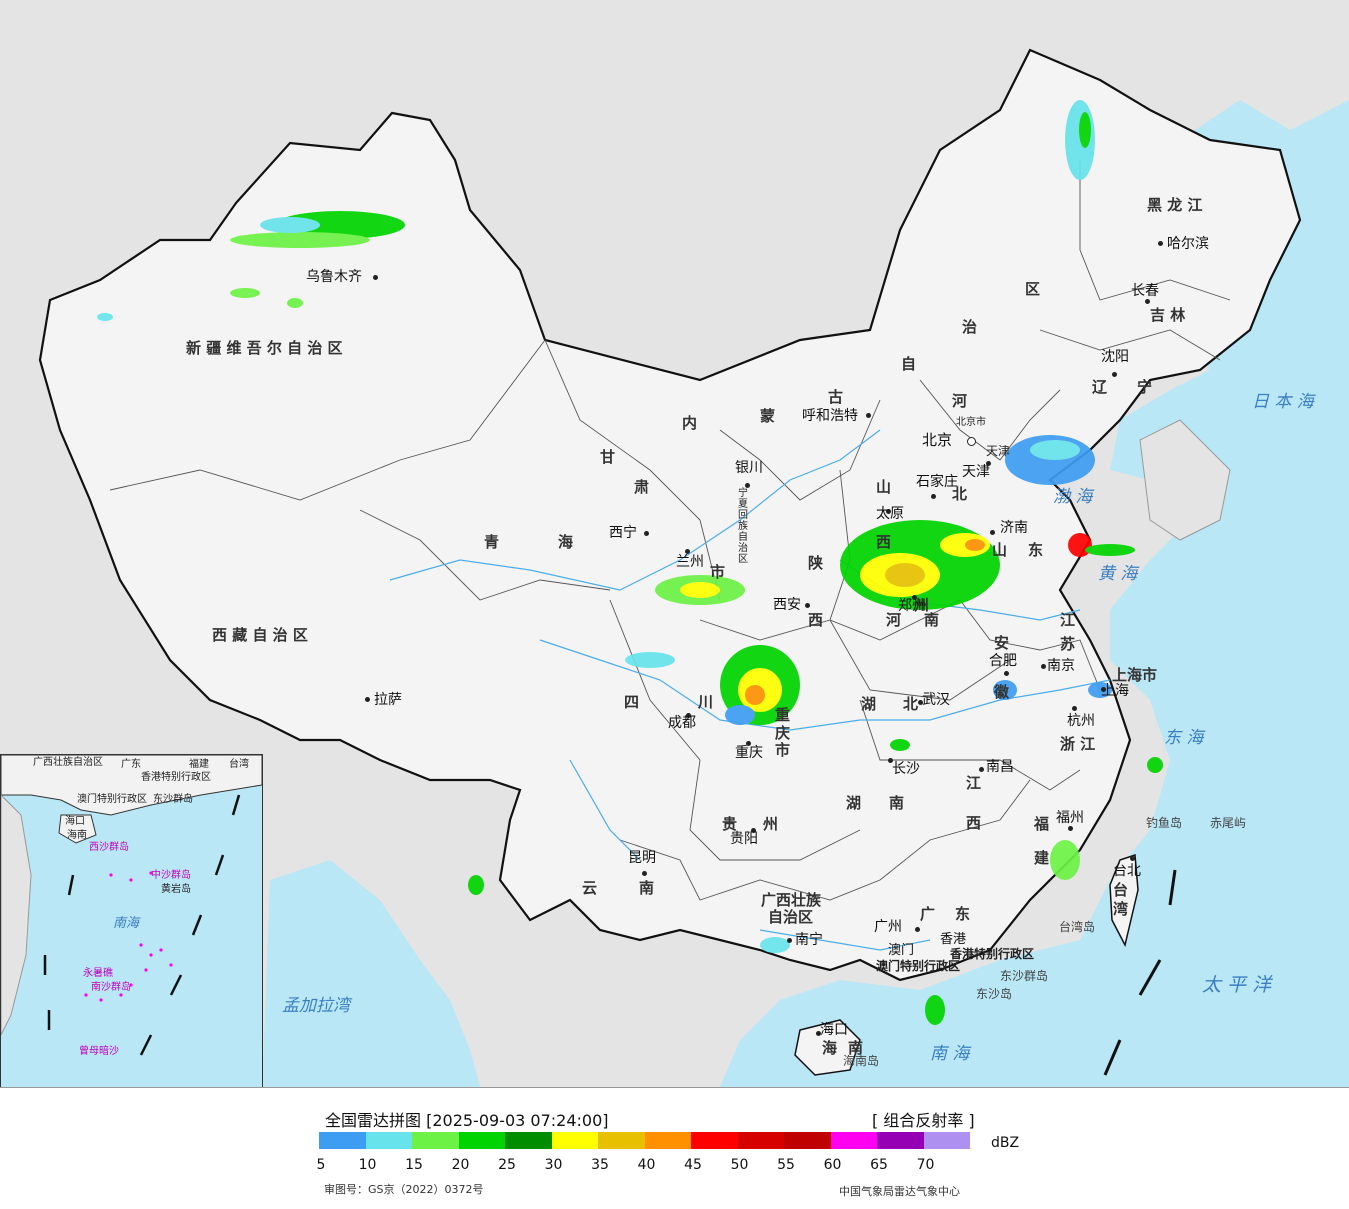 The image size is (1349, 1209). What do you see at coordinates (321, 1165) in the screenshot?
I see `colorbar-tick-label: 5` at bounding box center [321, 1165].